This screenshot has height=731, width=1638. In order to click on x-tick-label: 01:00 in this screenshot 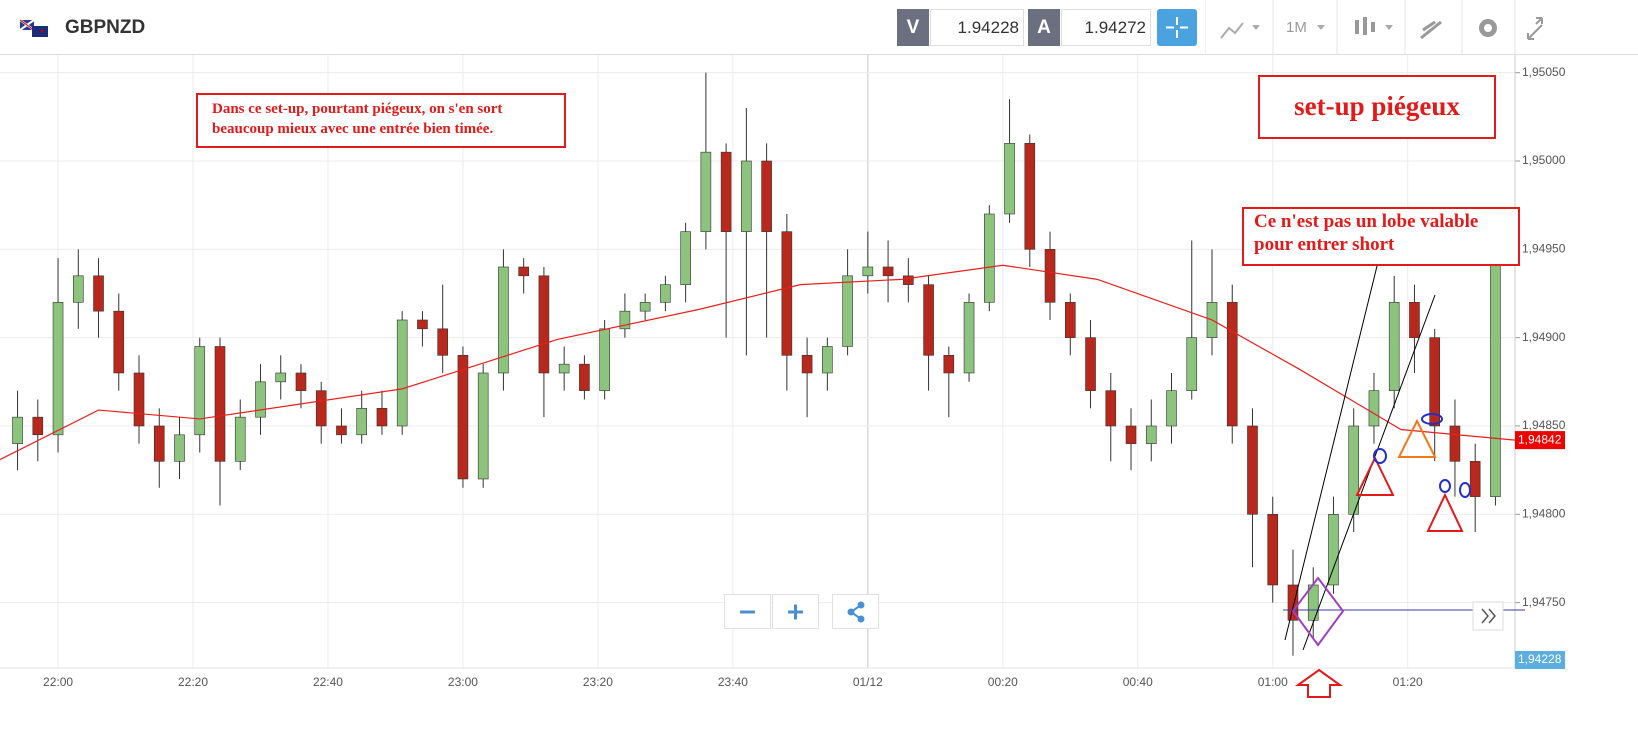, I will do `click(1273, 682)`.